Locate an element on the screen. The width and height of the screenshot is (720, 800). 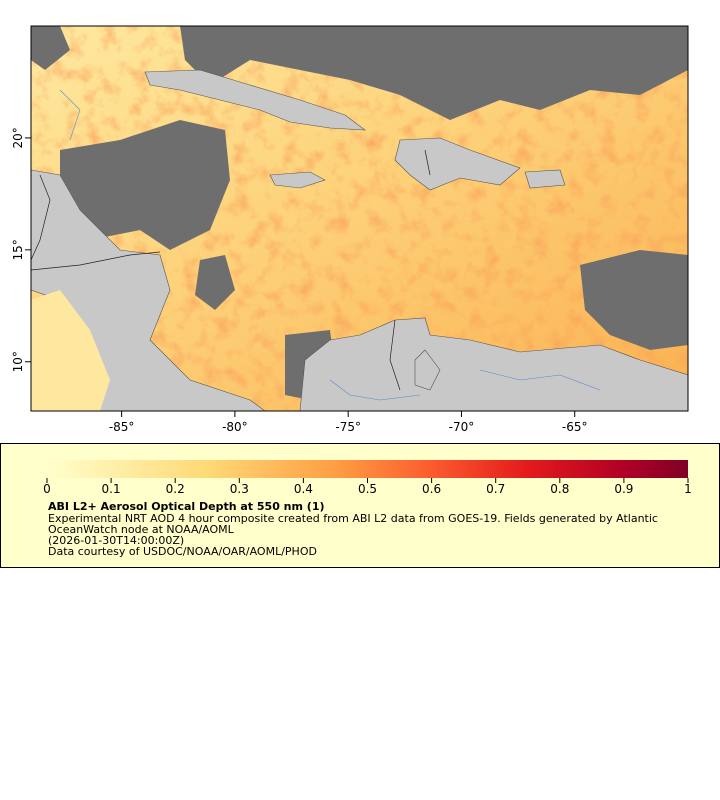
x-tick-label: -65° is located at coordinates (575, 427).